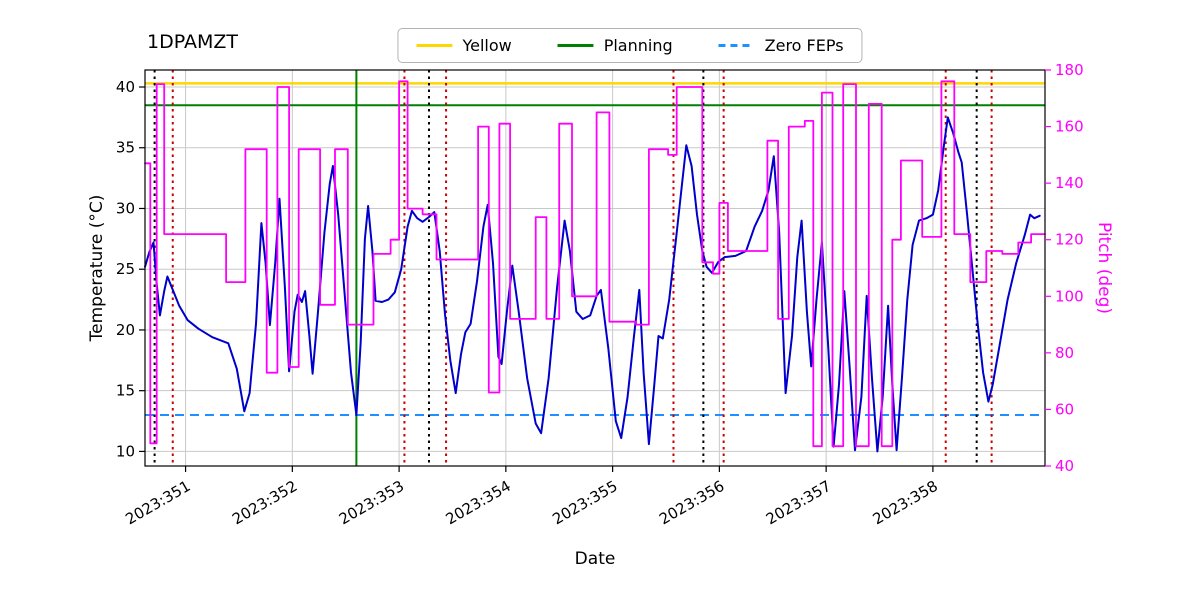  What do you see at coordinates (1069, 127) in the screenshot?
I see `y-tick-right-label: 160` at bounding box center [1069, 127].